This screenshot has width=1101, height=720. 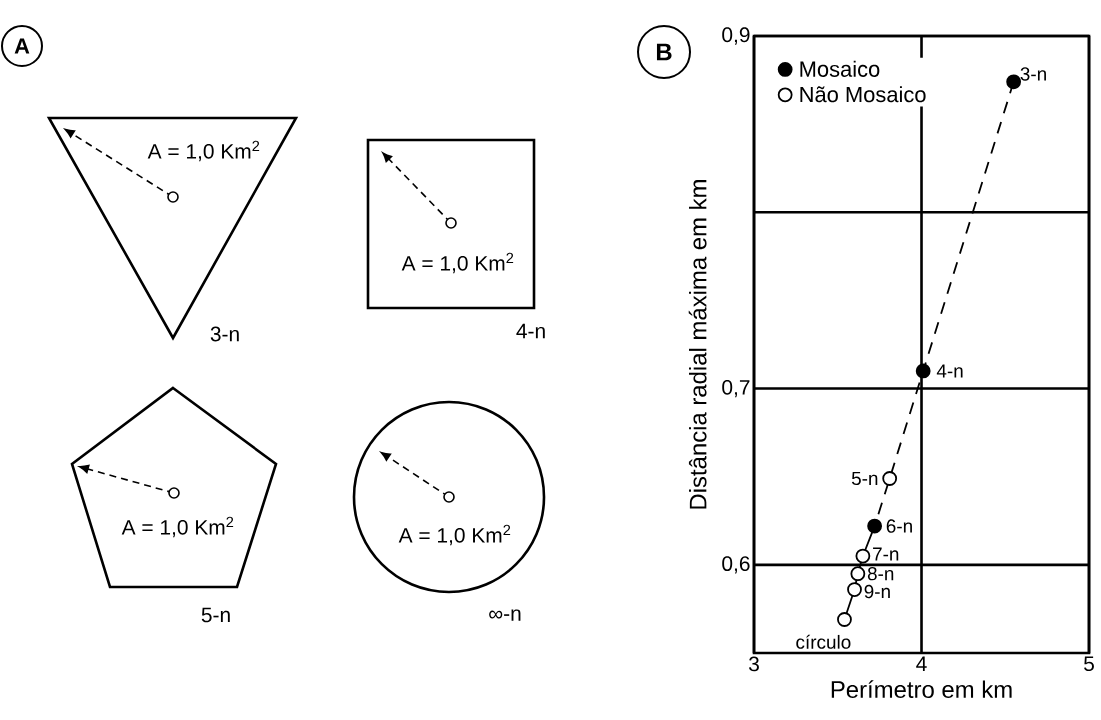 I want to click on x-tick-label: 3, so click(x=753, y=664).